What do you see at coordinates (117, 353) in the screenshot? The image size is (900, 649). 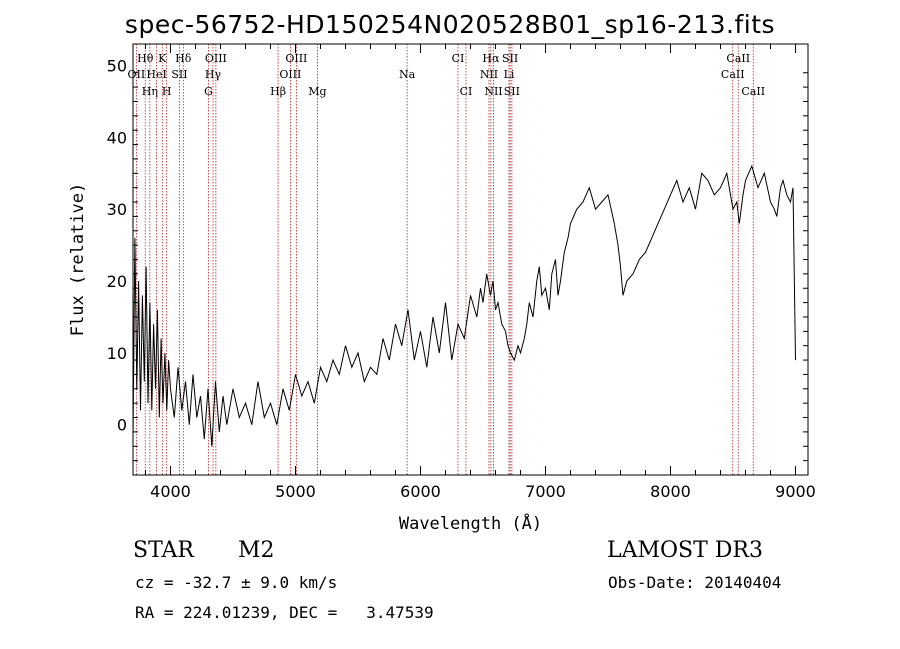 I see `y-tick-label: 10` at bounding box center [117, 353].